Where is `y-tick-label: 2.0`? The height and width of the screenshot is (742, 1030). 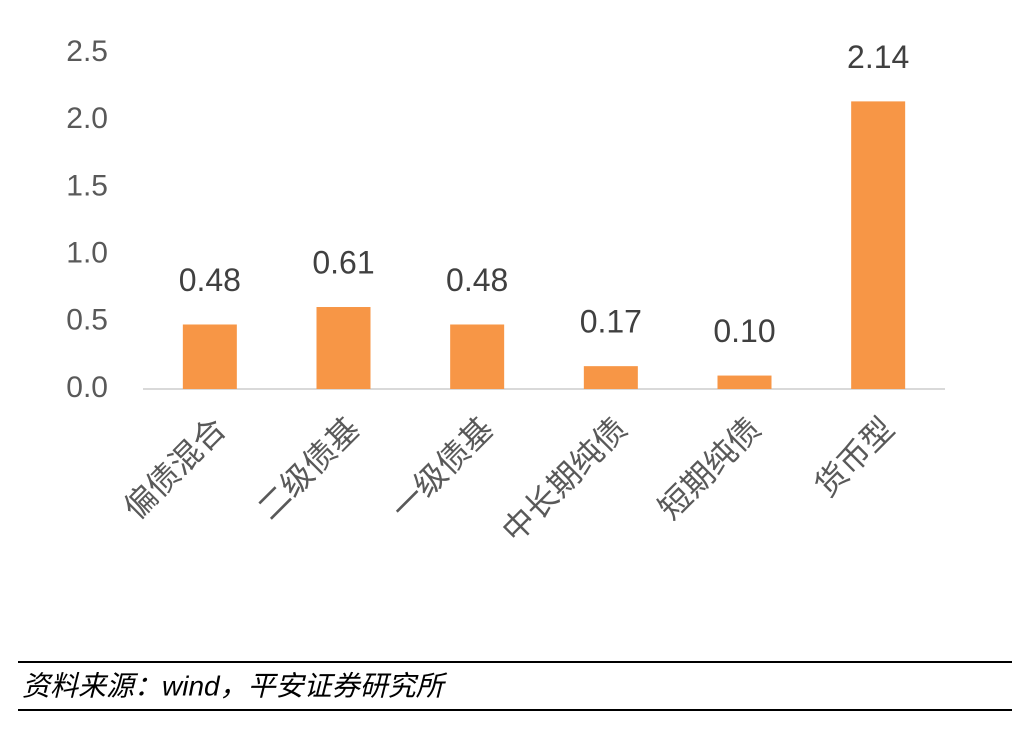 y-tick-label: 2.0 is located at coordinates (87, 118).